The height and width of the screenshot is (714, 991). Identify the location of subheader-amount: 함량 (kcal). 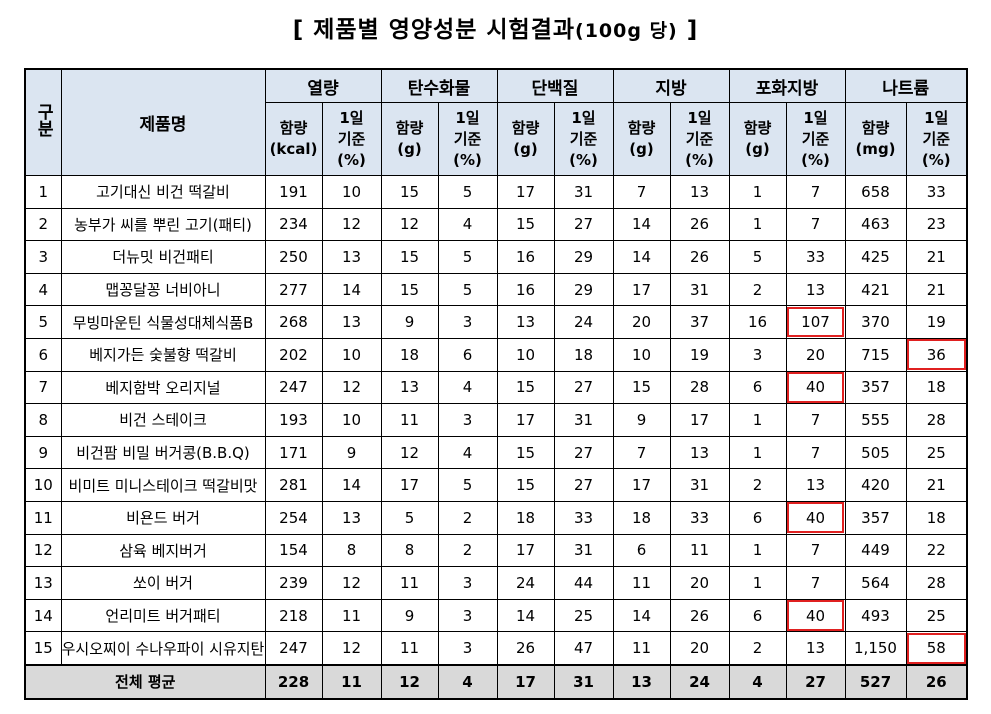
(293, 139).